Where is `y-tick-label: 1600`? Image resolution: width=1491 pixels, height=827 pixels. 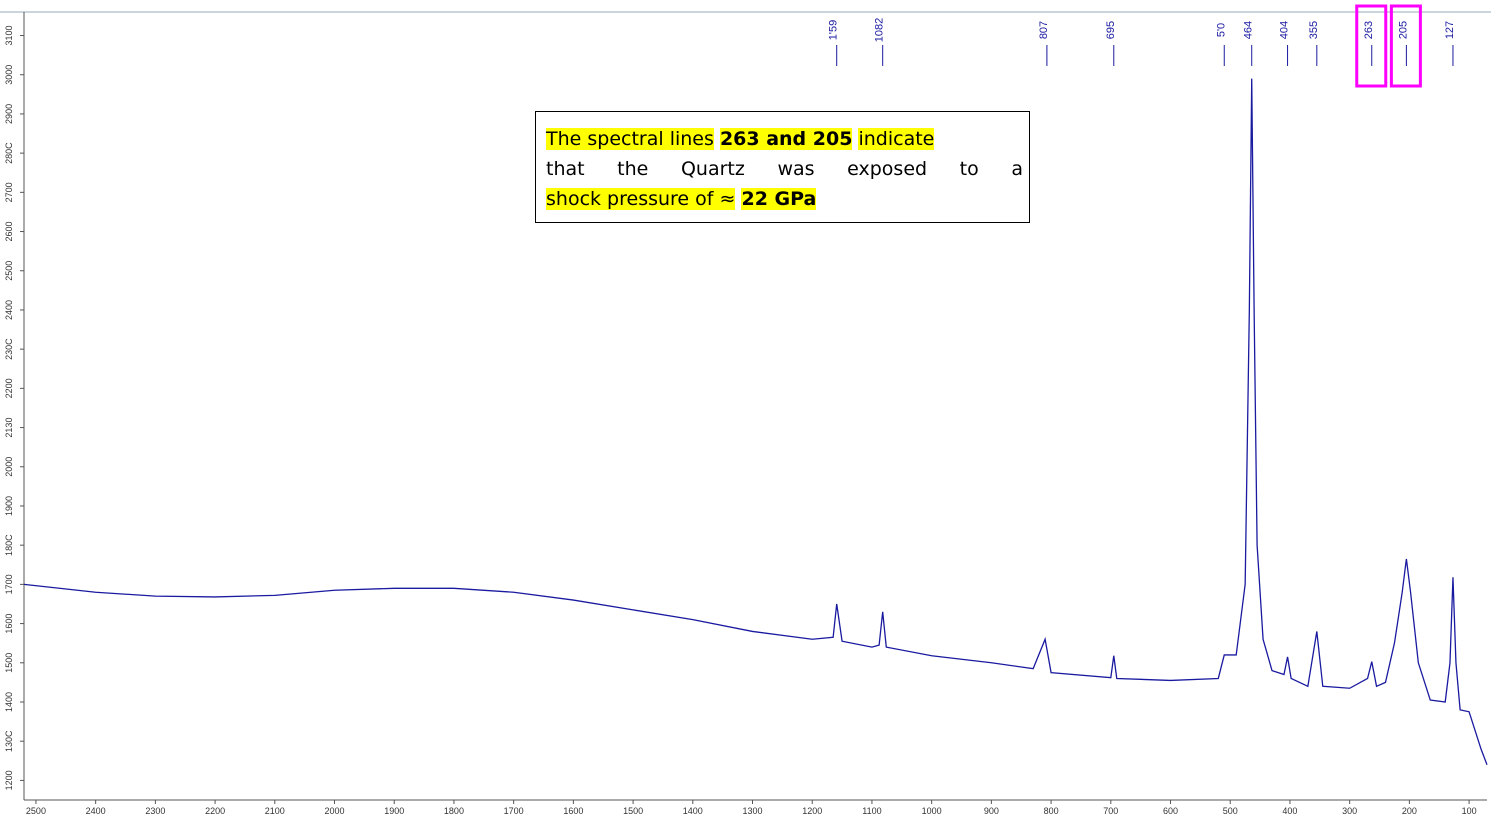
y-tick-label: 1600 is located at coordinates (9, 624).